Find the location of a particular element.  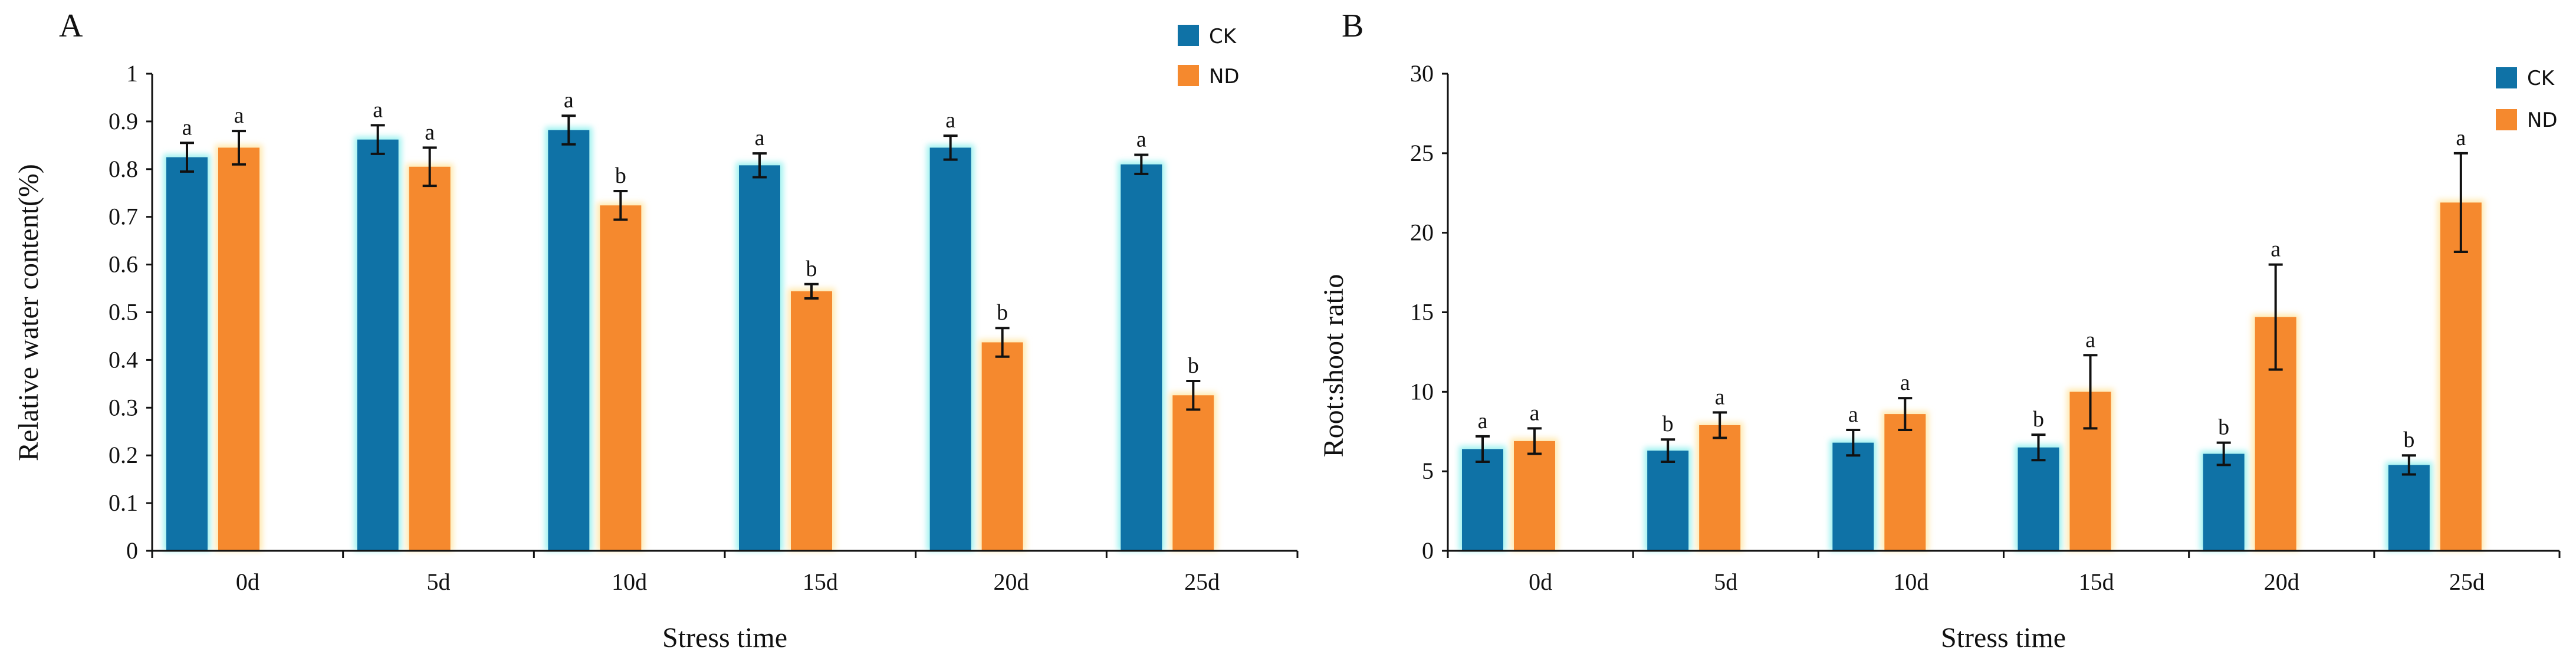

panel-b-x-tick-label: 20d is located at coordinates (2281, 582).